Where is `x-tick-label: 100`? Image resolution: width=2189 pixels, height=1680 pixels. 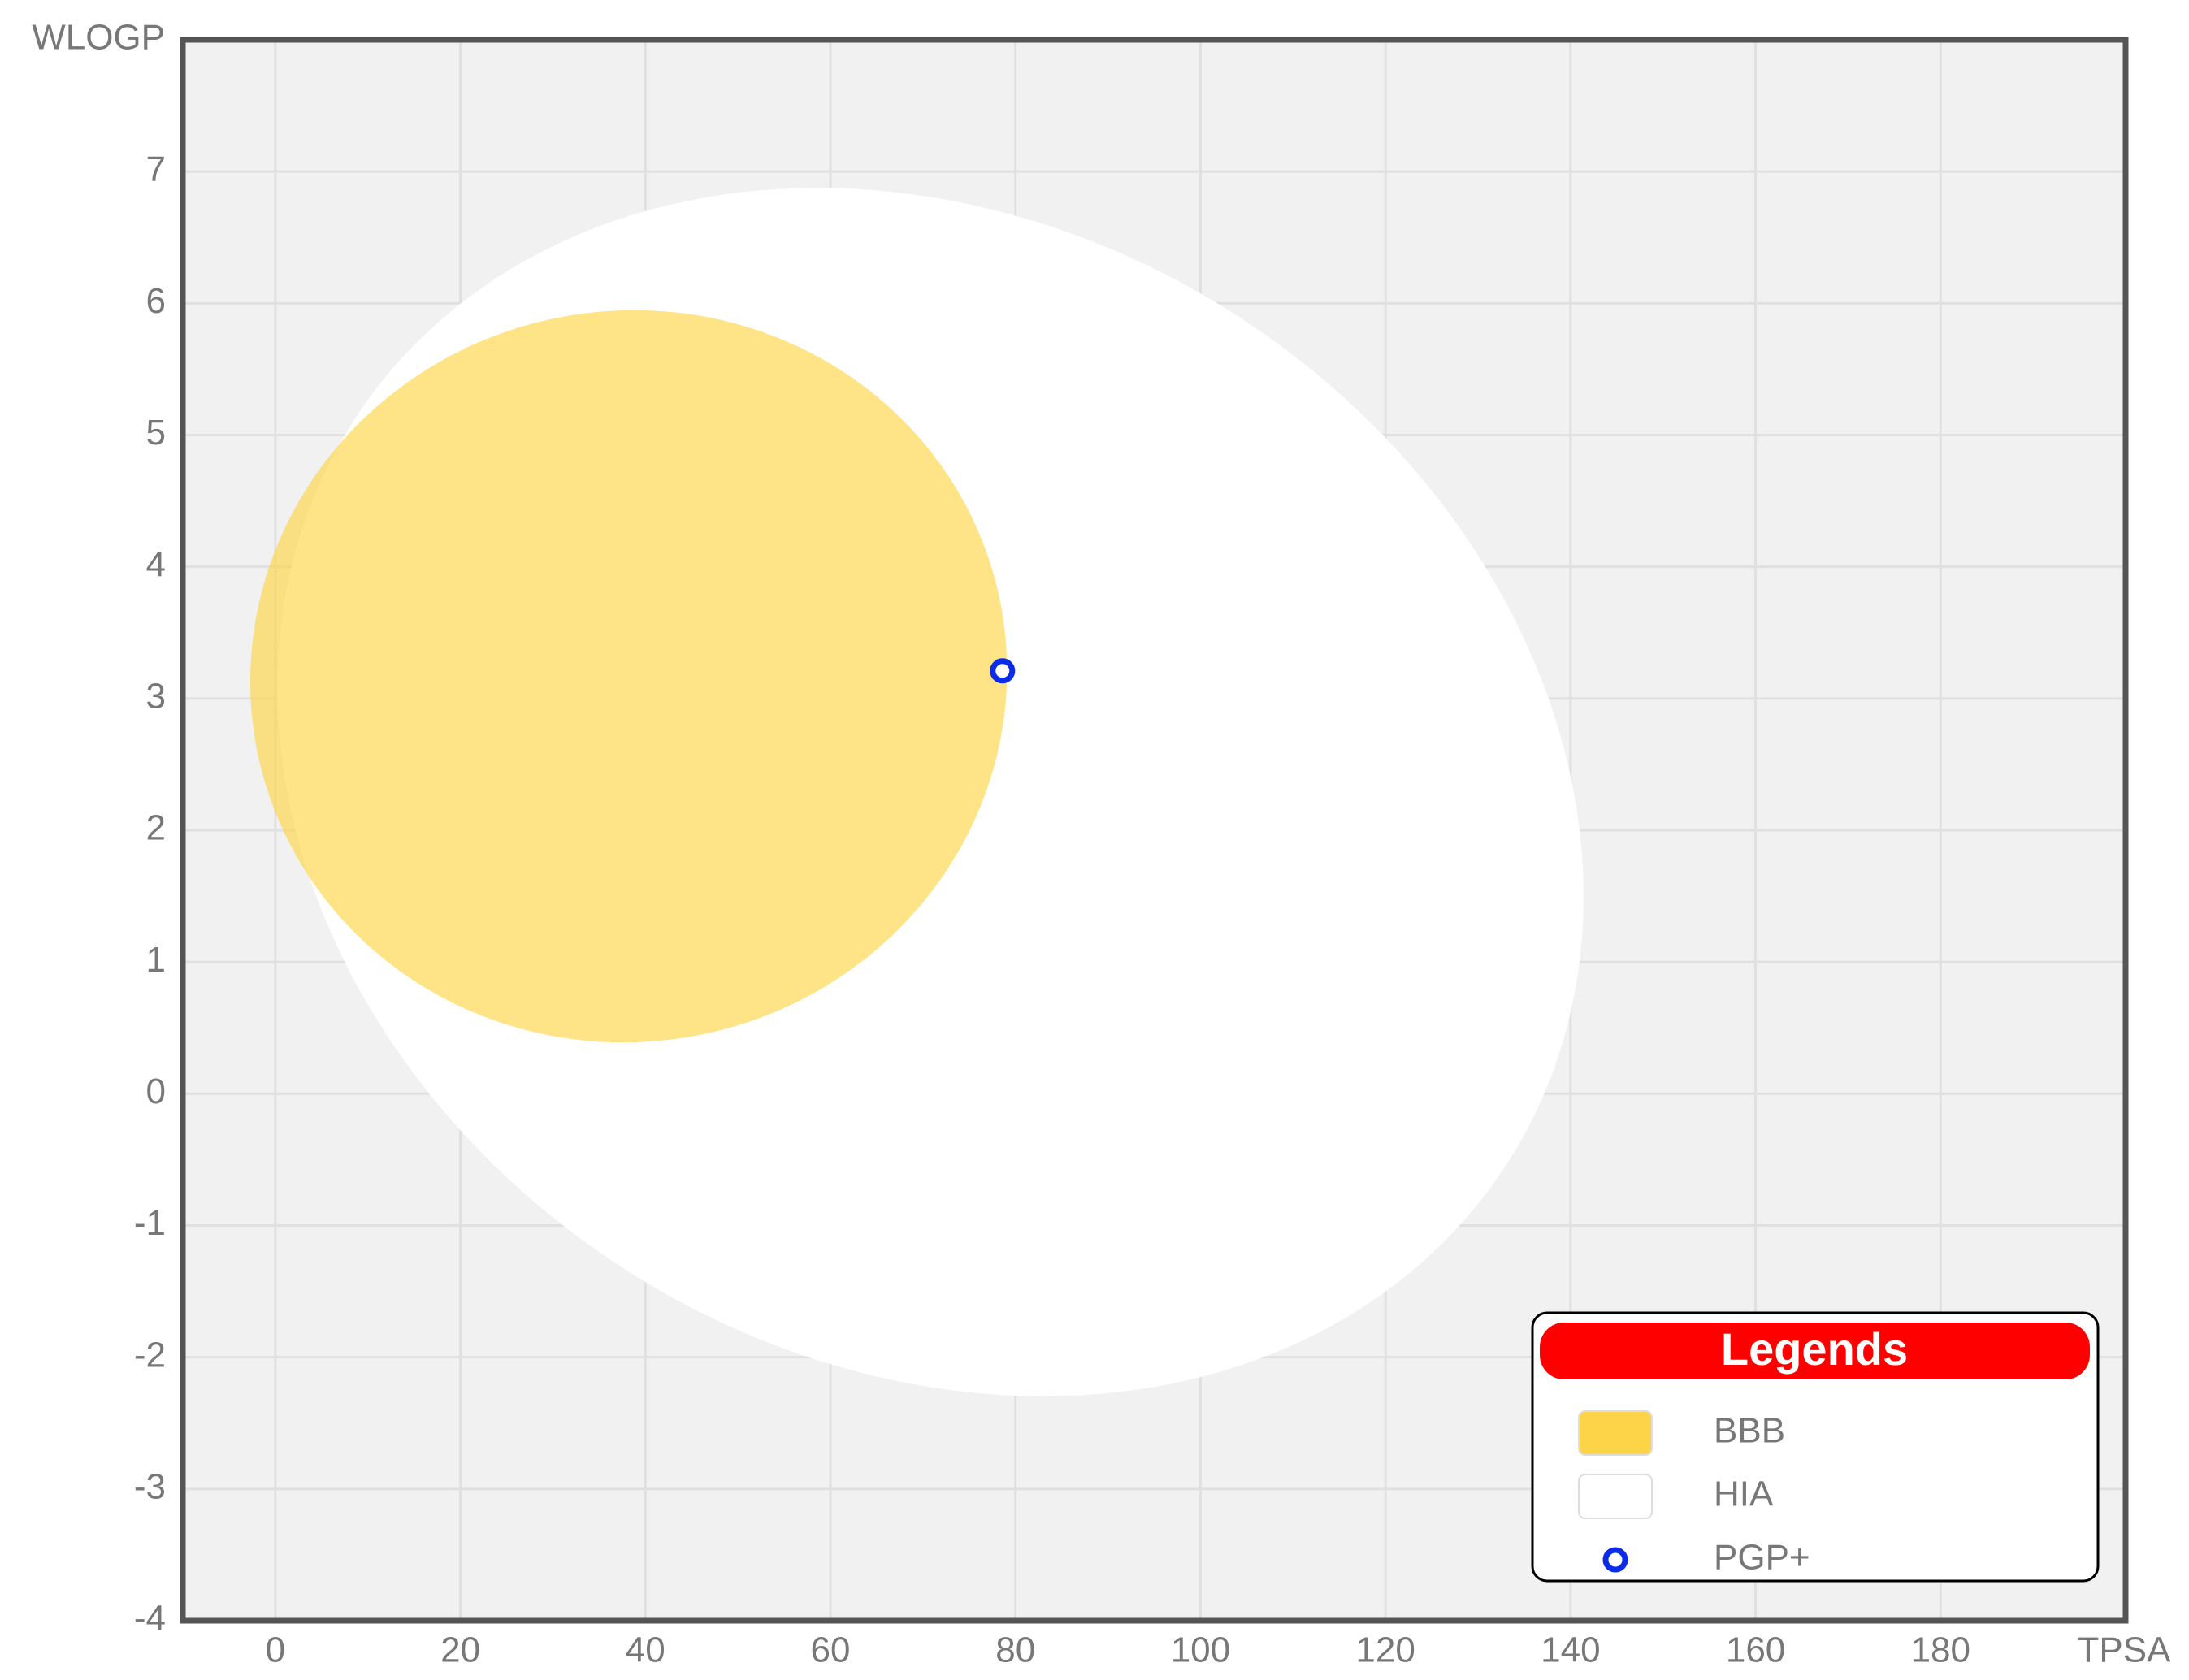
x-tick-label: 100 is located at coordinates (1200, 1650).